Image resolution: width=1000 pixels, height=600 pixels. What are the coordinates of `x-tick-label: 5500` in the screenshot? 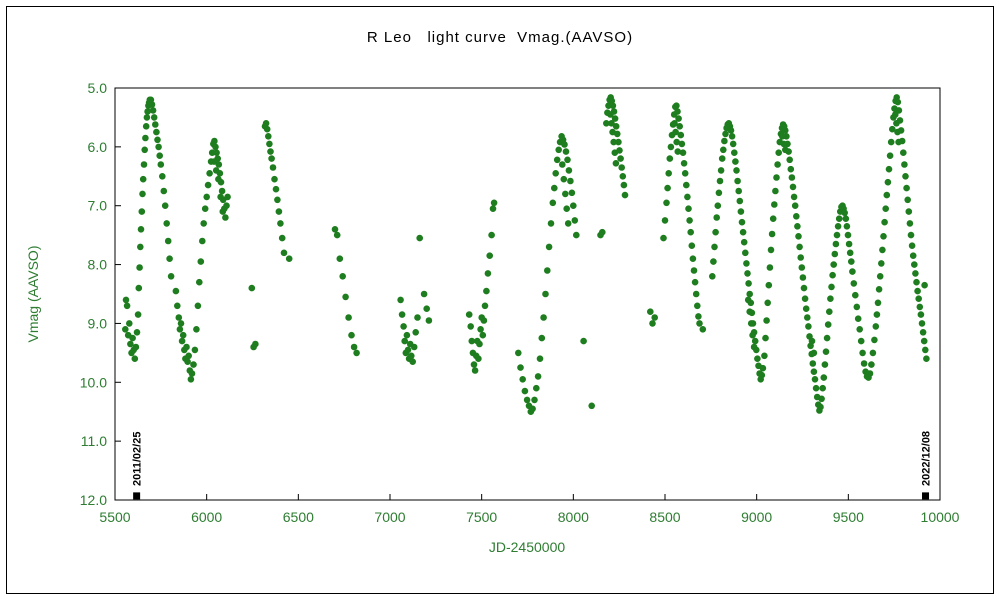 It's located at (114, 517).